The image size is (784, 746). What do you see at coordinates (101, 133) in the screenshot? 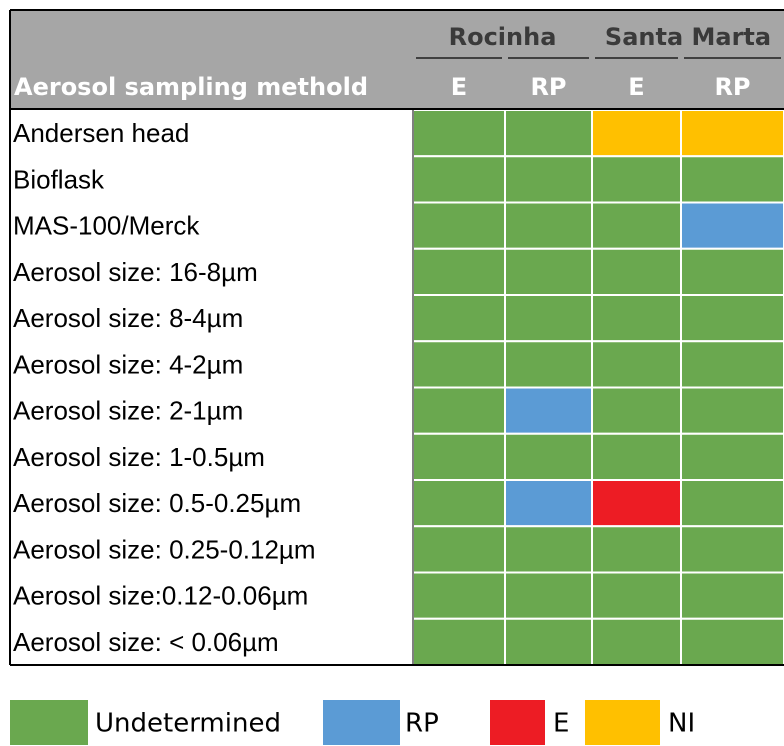
I see `row-label: Andersen head` at bounding box center [101, 133].